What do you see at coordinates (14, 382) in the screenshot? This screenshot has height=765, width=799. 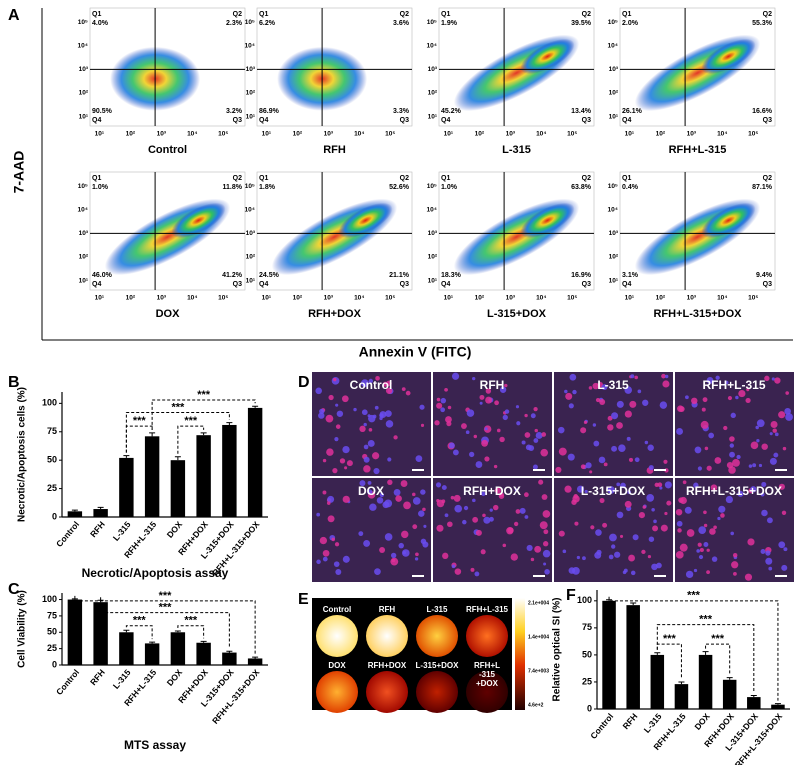 I see `panel-letter: B` at bounding box center [14, 382].